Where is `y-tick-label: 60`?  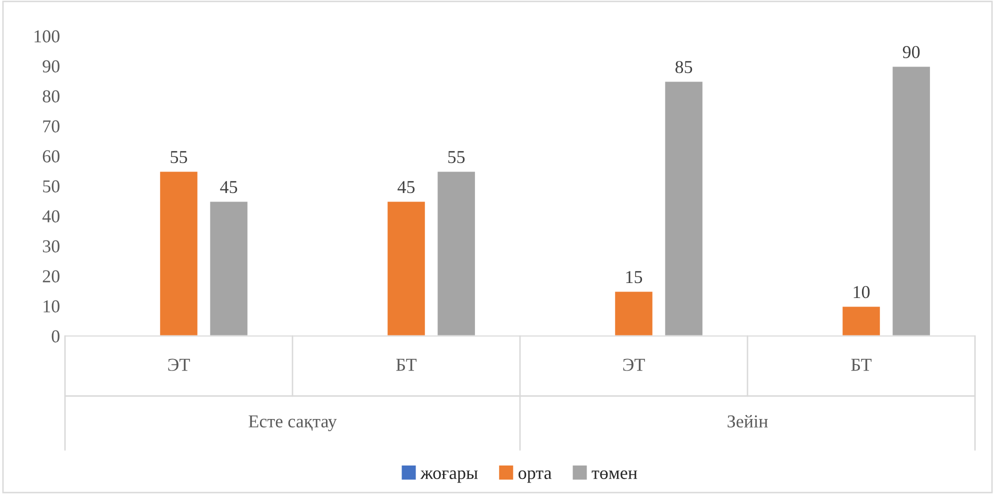
y-tick-label: 60 is located at coordinates (51, 156).